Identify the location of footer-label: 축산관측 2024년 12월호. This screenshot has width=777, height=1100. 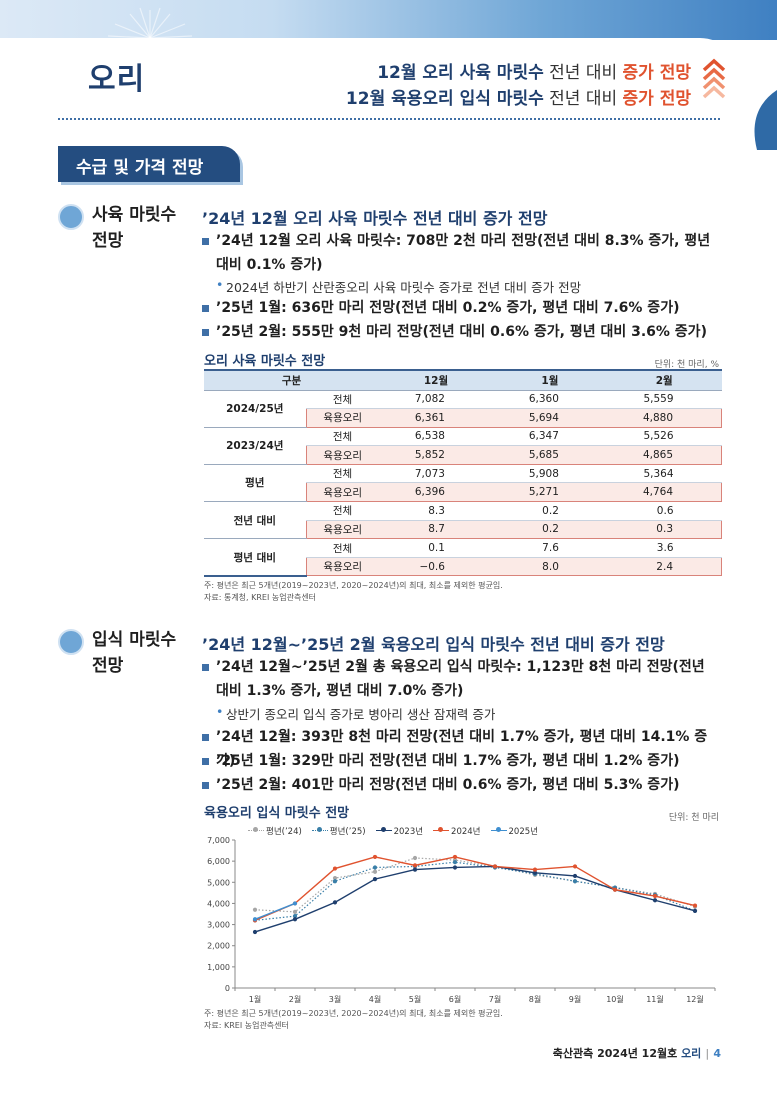
(615, 1053).